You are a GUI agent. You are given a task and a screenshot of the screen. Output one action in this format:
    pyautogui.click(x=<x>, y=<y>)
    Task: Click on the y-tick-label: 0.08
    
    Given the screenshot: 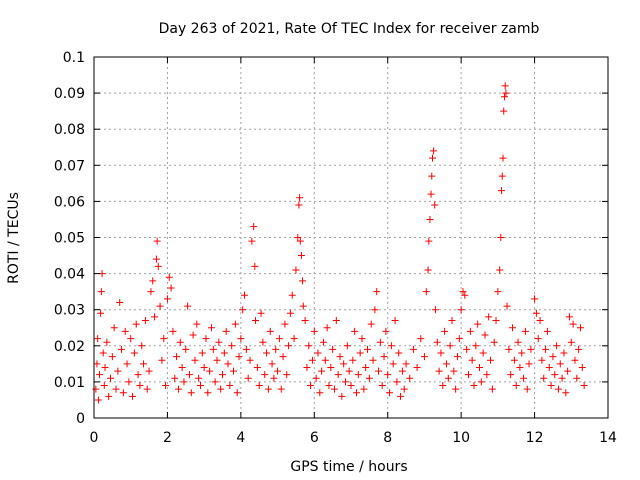 What is the action you would take?
    pyautogui.click(x=69, y=130)
    